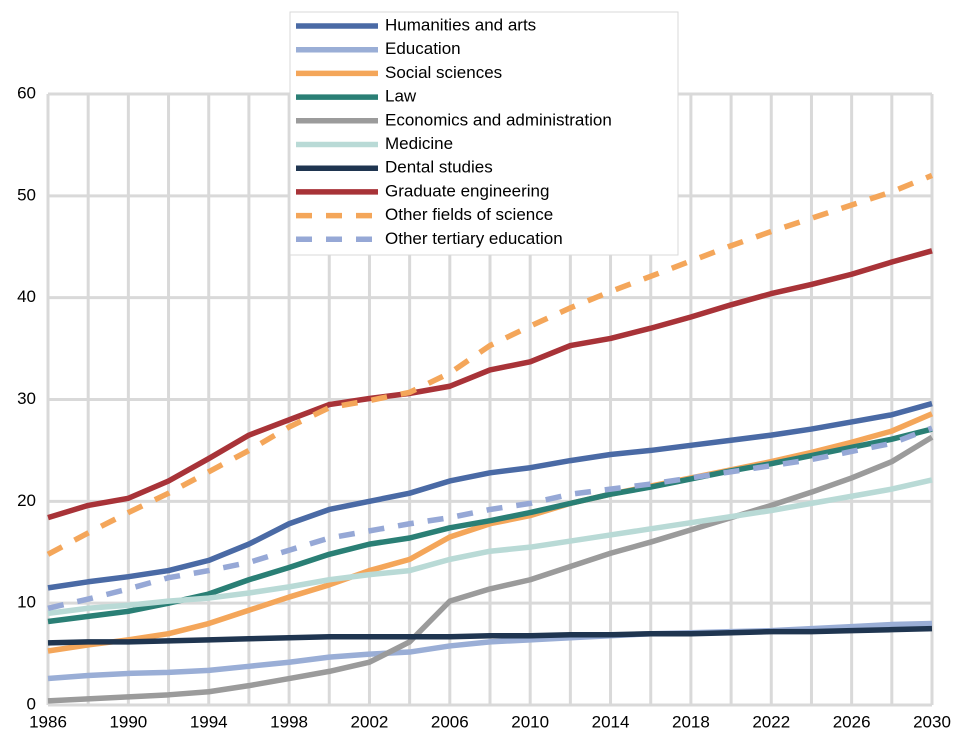 The height and width of the screenshot is (739, 957). Describe the element at coordinates (289, 721) in the screenshot. I see `x-tick-label: 1998` at that location.